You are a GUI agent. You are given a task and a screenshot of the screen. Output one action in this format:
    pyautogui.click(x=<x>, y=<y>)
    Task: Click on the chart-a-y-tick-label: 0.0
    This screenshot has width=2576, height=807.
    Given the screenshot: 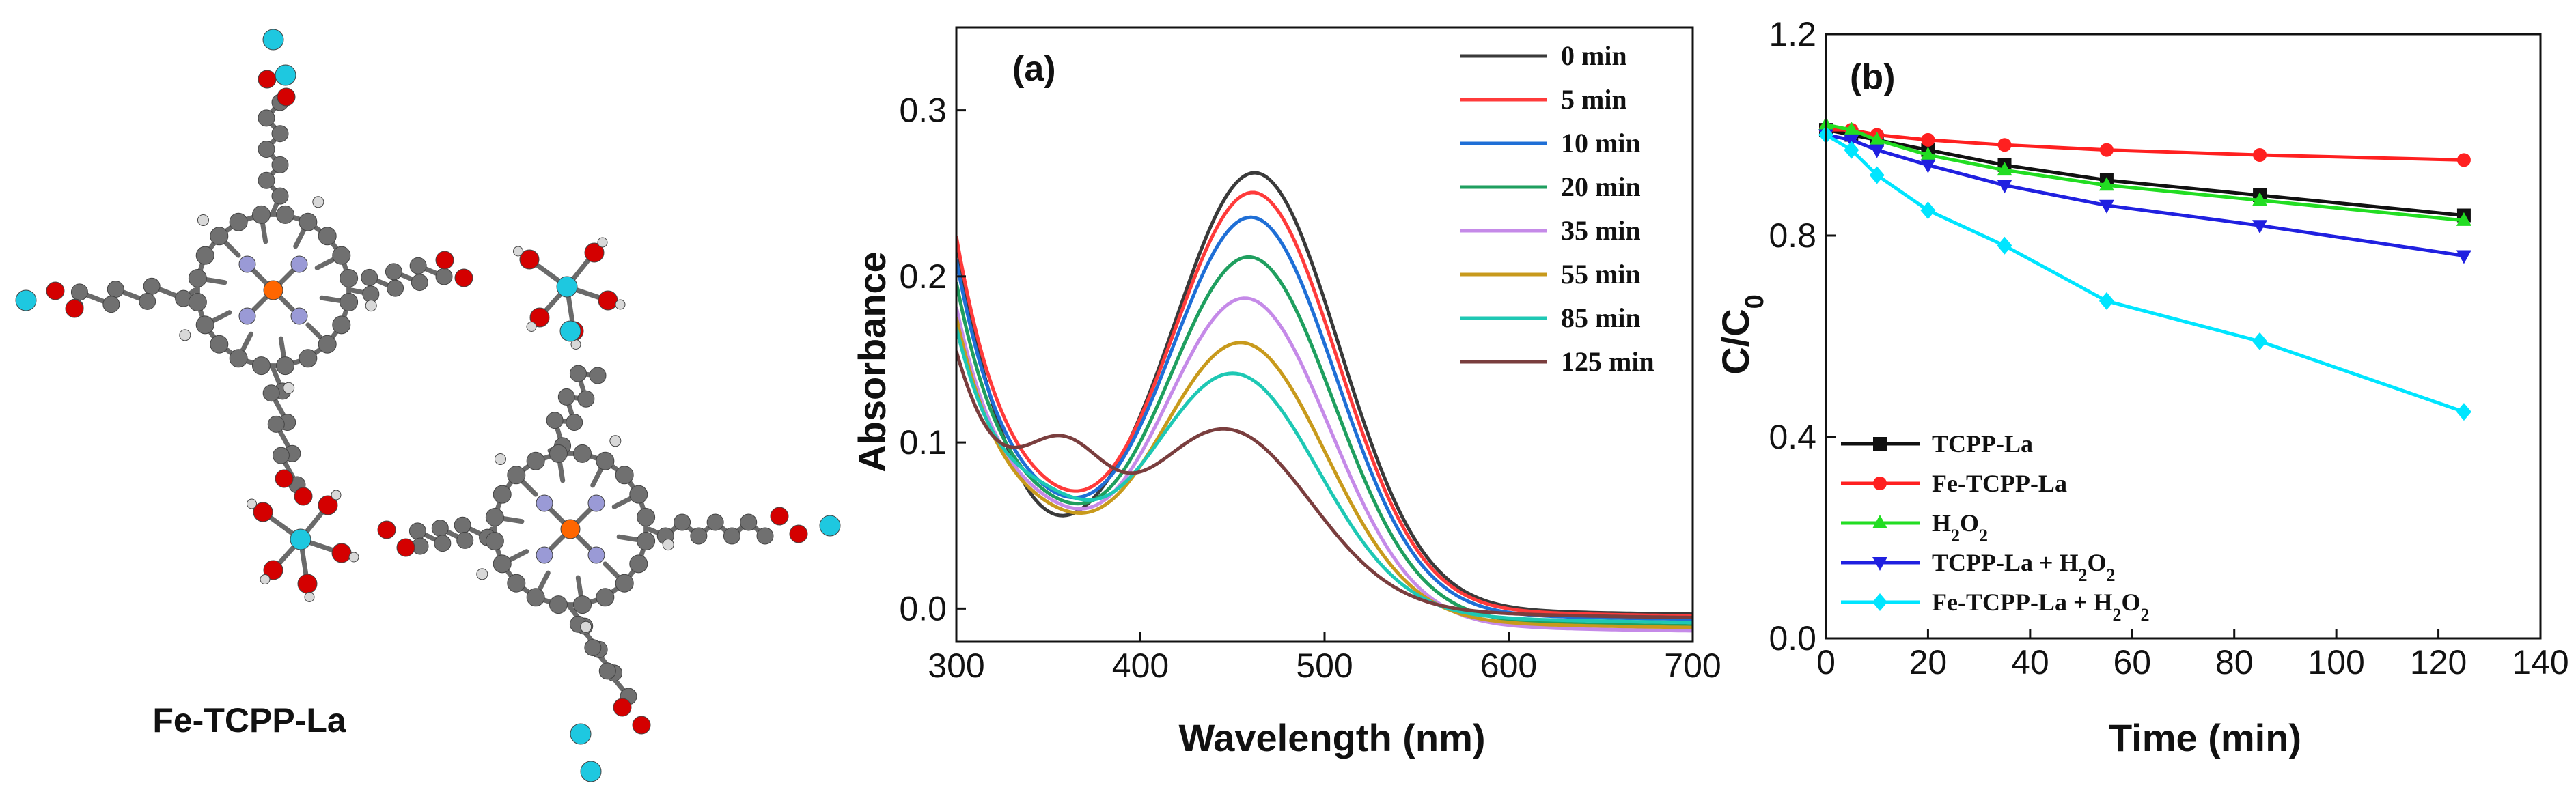 What is the action you would take?
    pyautogui.click(x=923, y=608)
    